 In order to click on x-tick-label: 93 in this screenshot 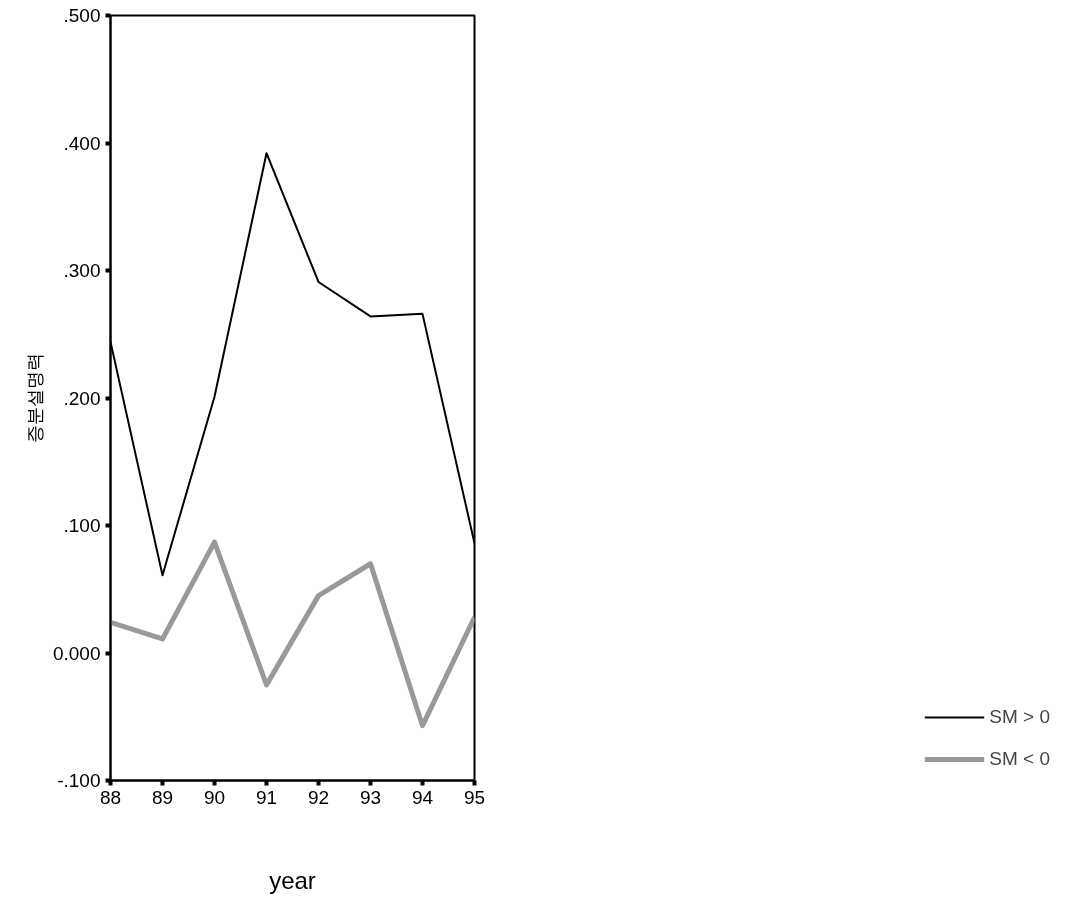, I will do `click(370, 797)`.